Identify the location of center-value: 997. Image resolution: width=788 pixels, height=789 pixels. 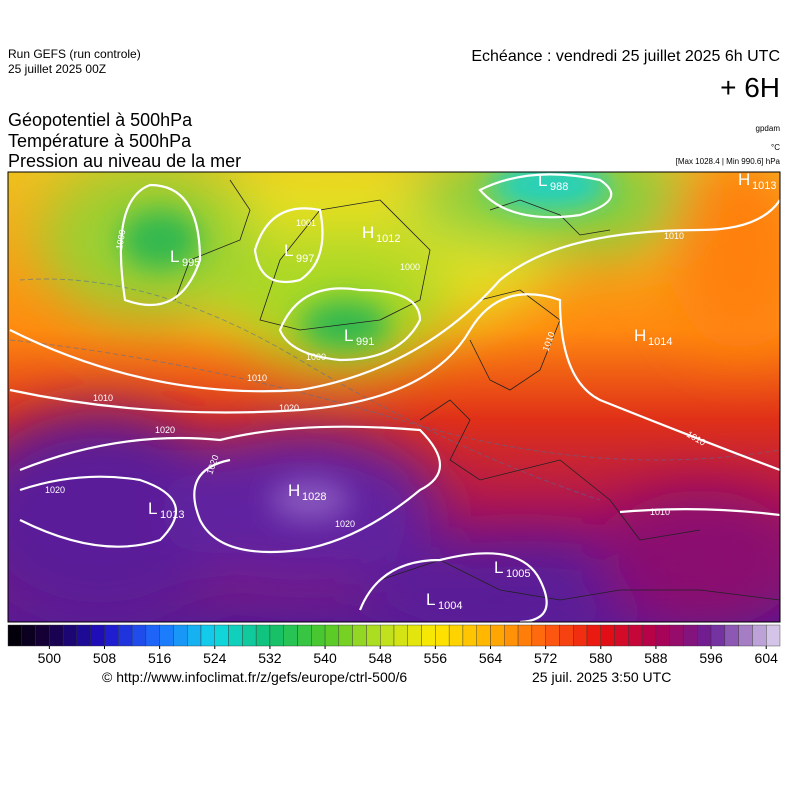
(305, 259).